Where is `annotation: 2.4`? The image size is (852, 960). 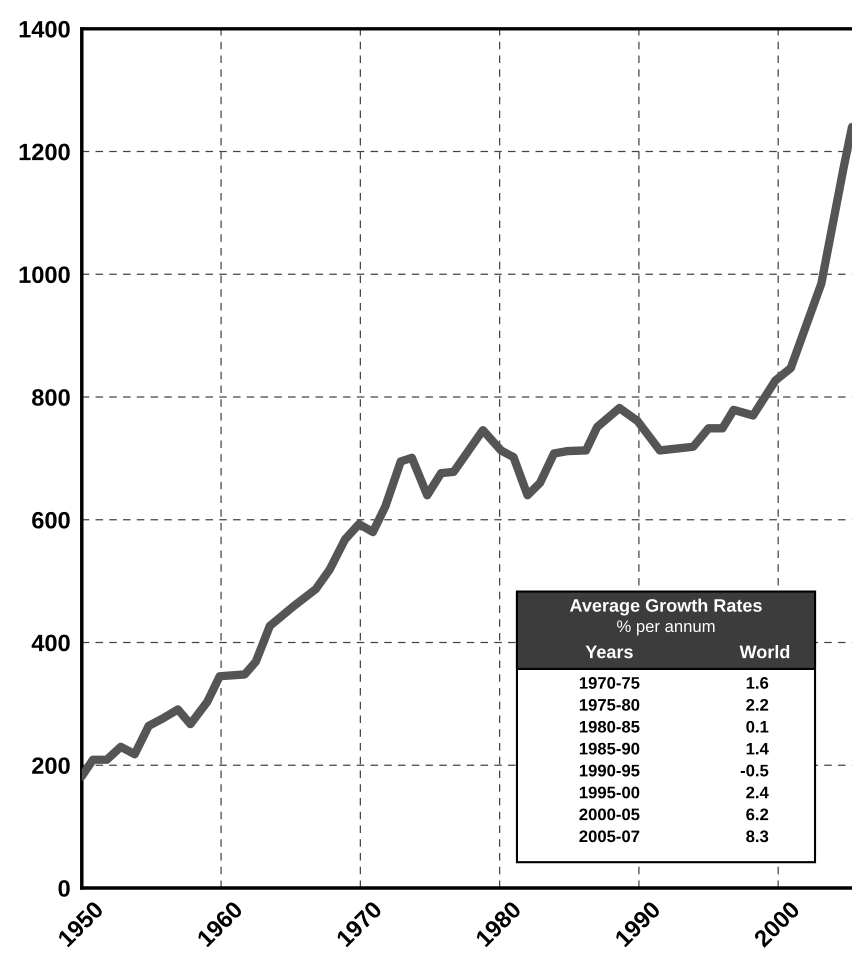 annotation: 2.4 is located at coordinates (757, 792).